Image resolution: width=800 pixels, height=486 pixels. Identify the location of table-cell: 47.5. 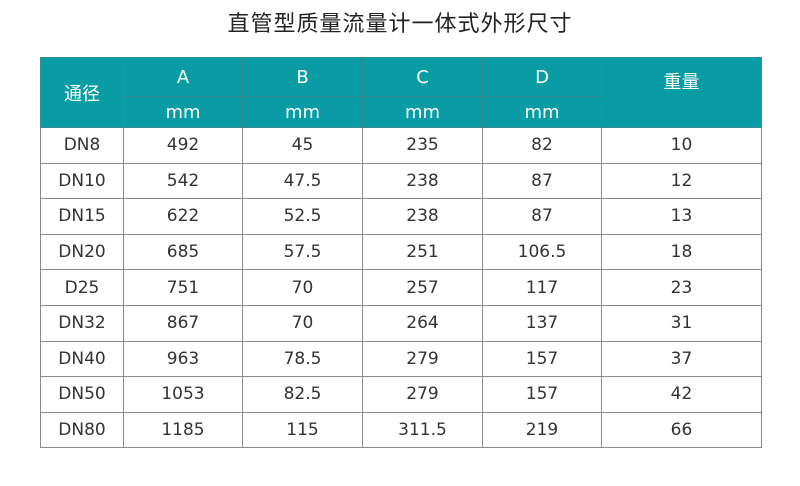
(302, 181).